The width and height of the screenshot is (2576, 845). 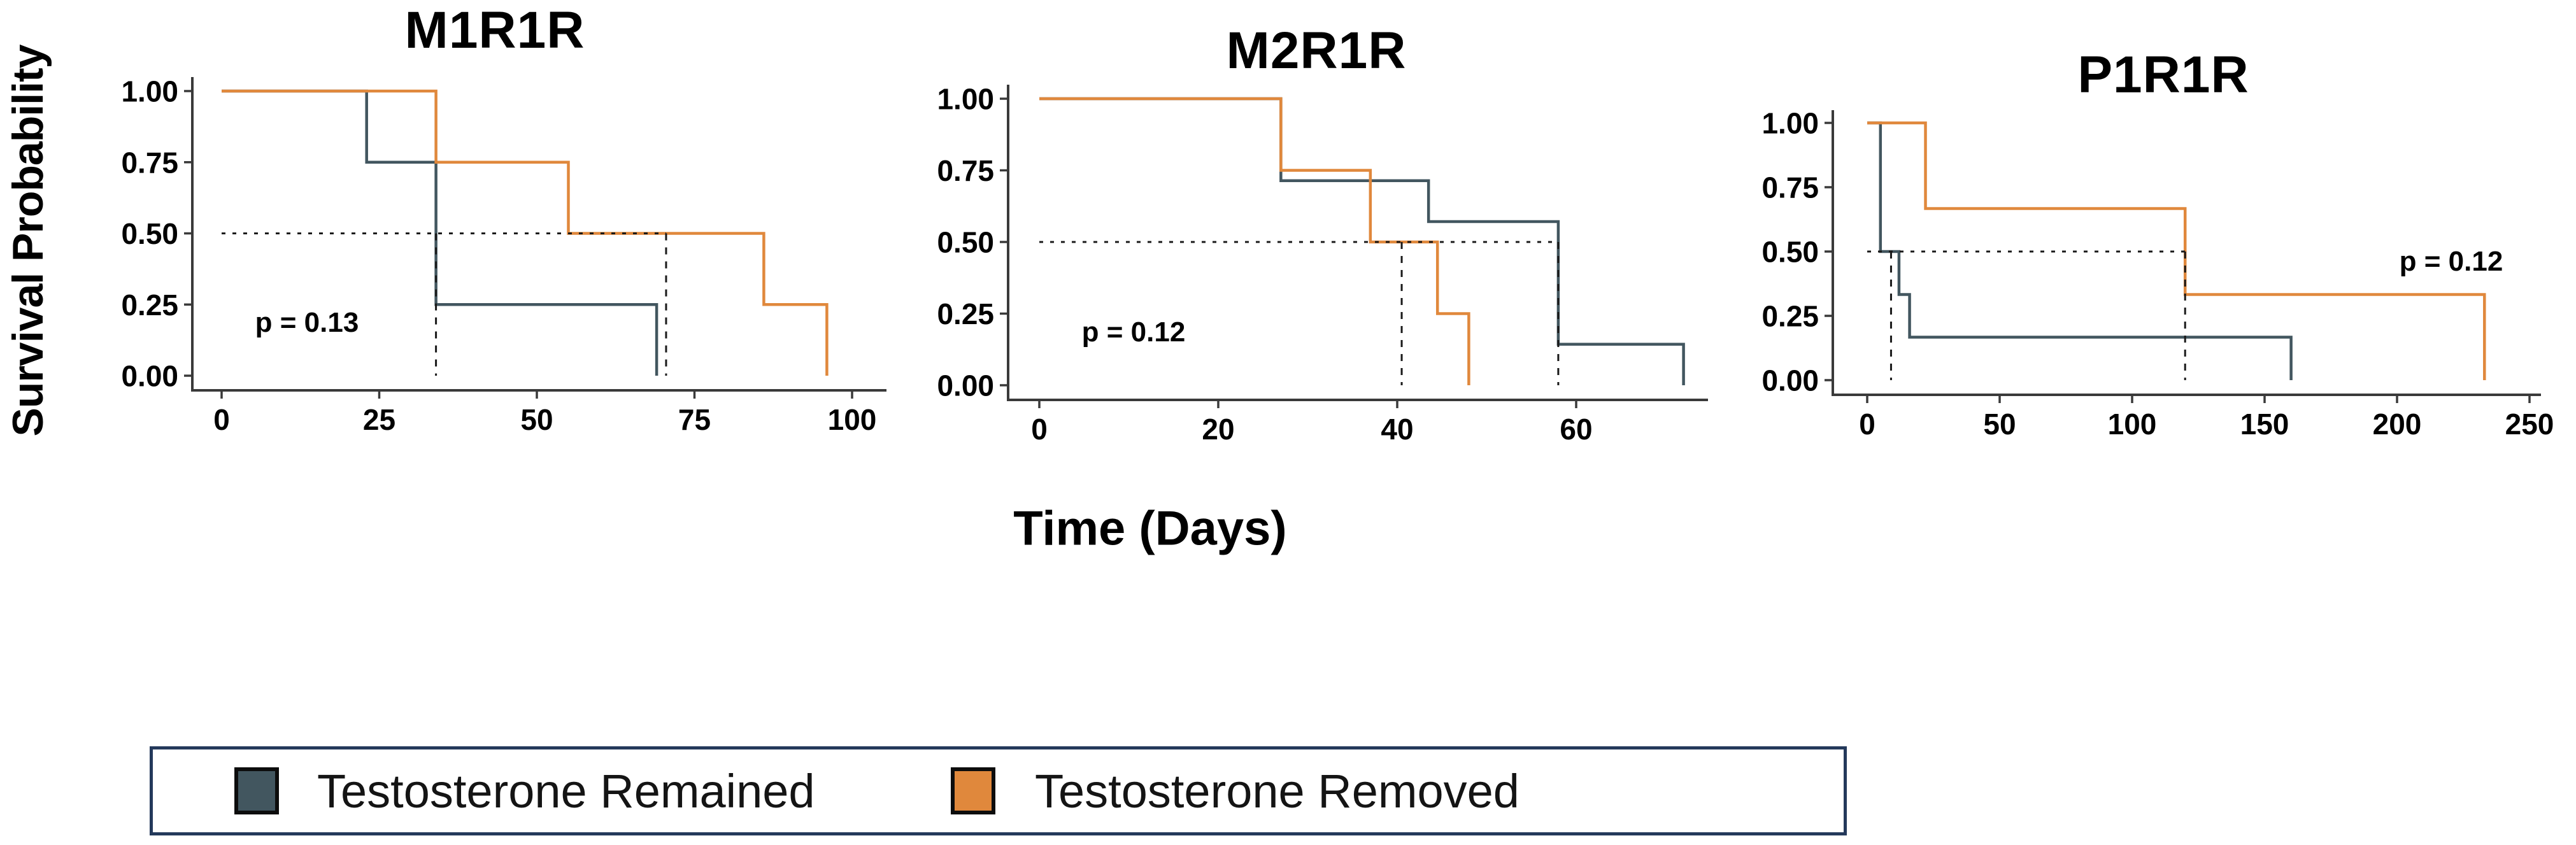 I want to click on y-axis-label: Survival Probability, so click(x=28, y=241).